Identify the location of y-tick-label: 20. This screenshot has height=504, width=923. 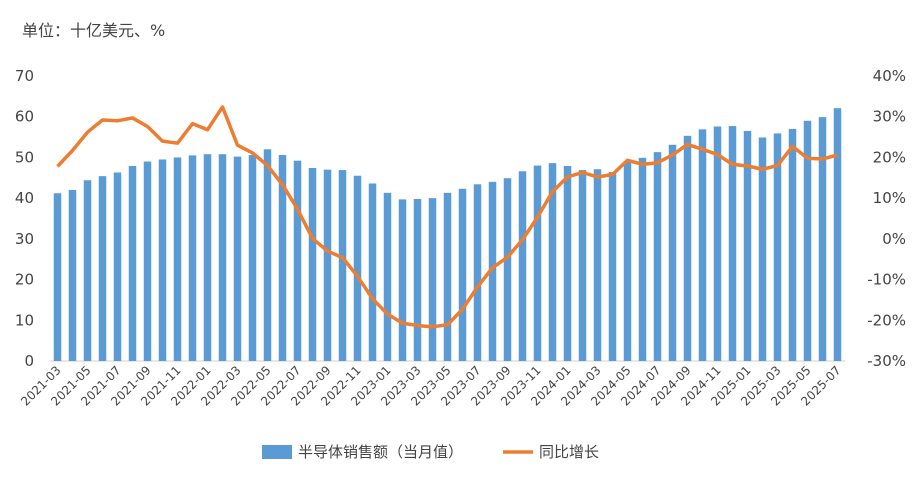
(24, 280).